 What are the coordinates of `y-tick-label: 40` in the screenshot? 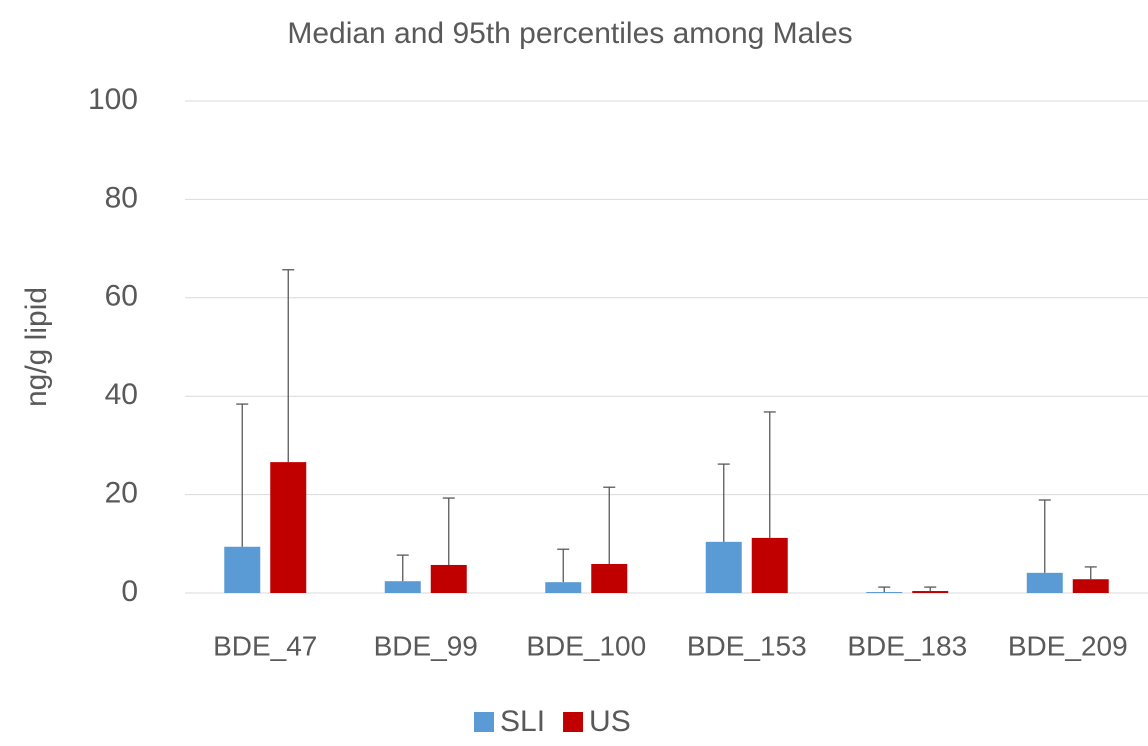 It's located at (121, 394).